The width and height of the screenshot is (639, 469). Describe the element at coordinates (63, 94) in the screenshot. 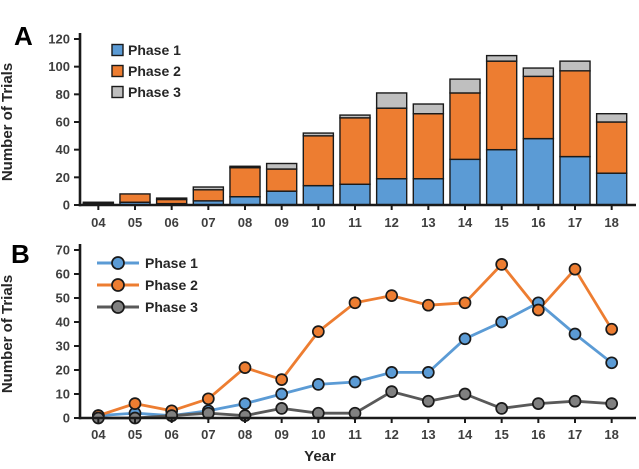

I see `y-tick-label: 80` at that location.